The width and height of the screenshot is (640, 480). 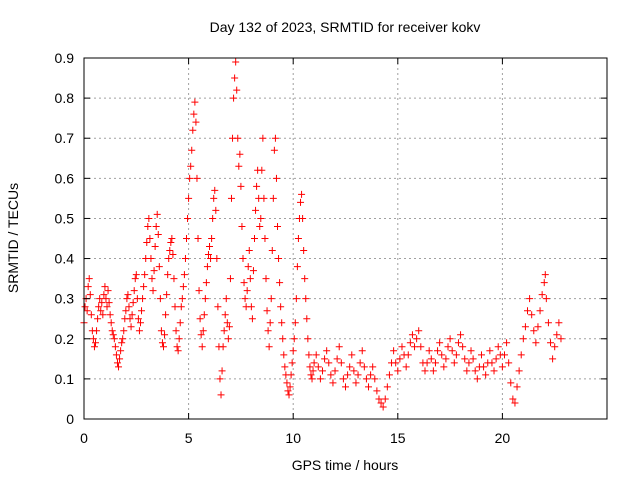 I want to click on y-tick-label: 0.6, so click(x=65, y=178).